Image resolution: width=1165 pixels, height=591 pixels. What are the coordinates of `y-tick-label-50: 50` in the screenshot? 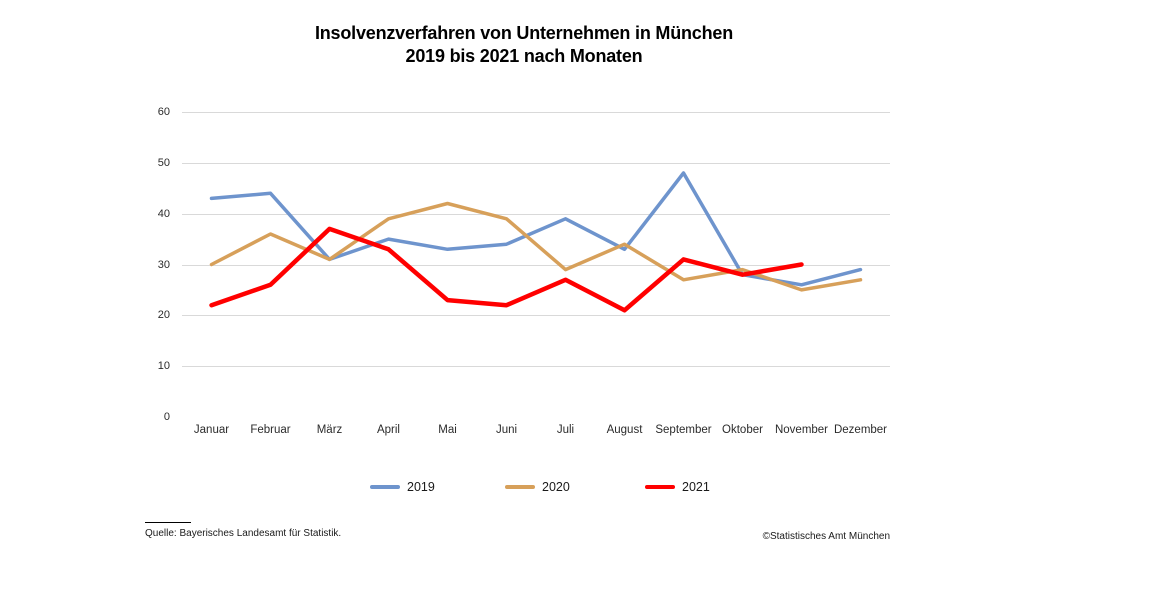 It's located at (163, 162).